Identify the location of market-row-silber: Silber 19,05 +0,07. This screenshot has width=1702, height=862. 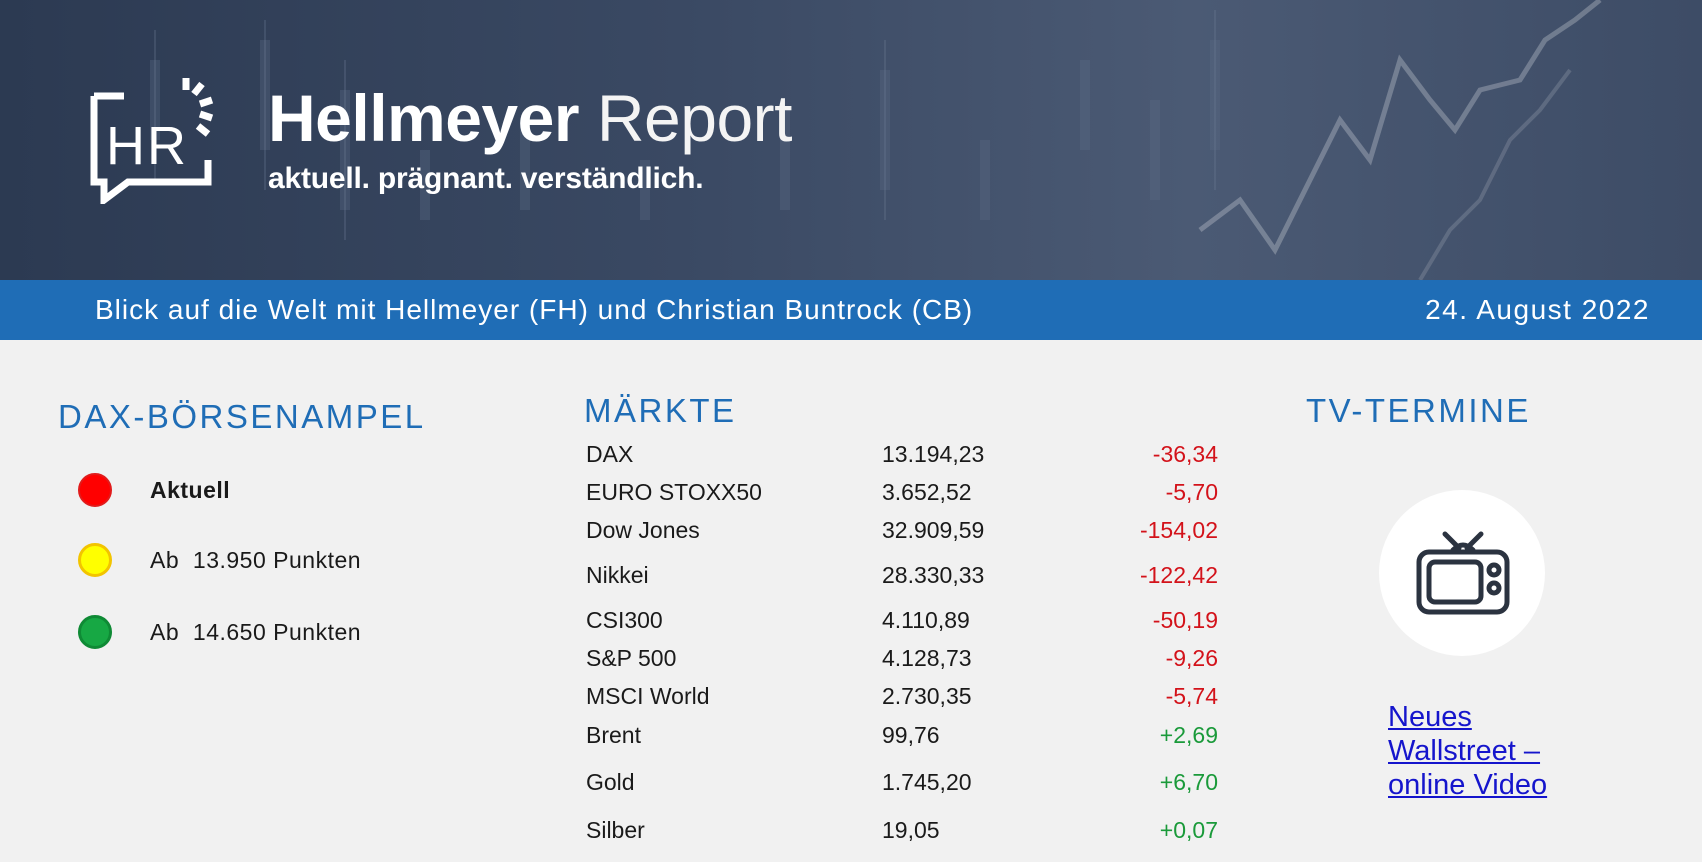
(904, 830).